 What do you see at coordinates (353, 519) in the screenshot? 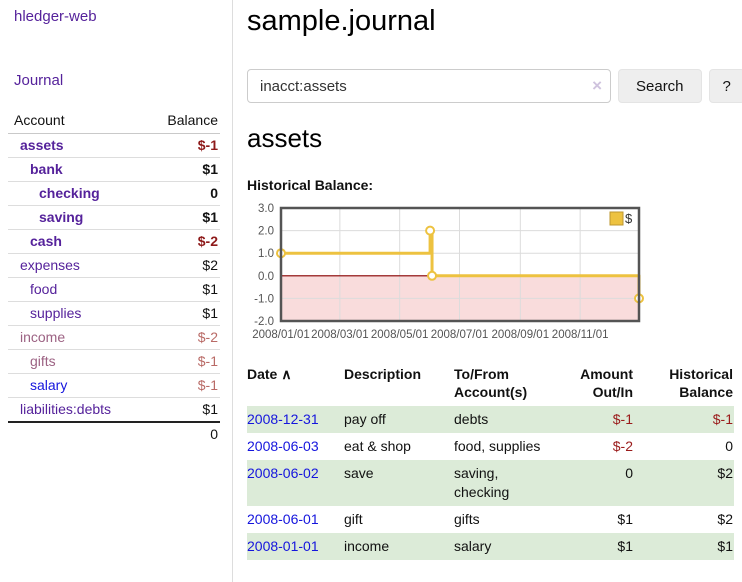
I see `transaction-description: gift` at bounding box center [353, 519].